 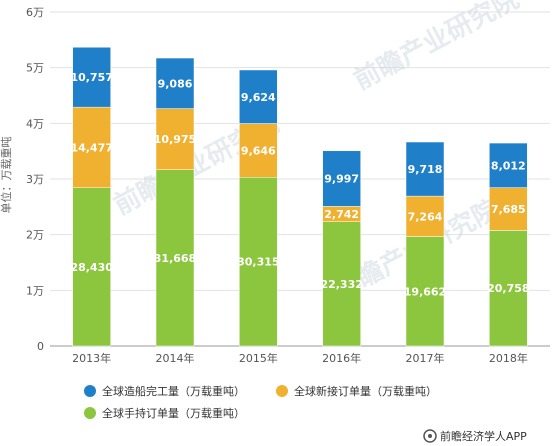 I want to click on footer-text: 前瞻经济学人APP, so click(x=483, y=436).